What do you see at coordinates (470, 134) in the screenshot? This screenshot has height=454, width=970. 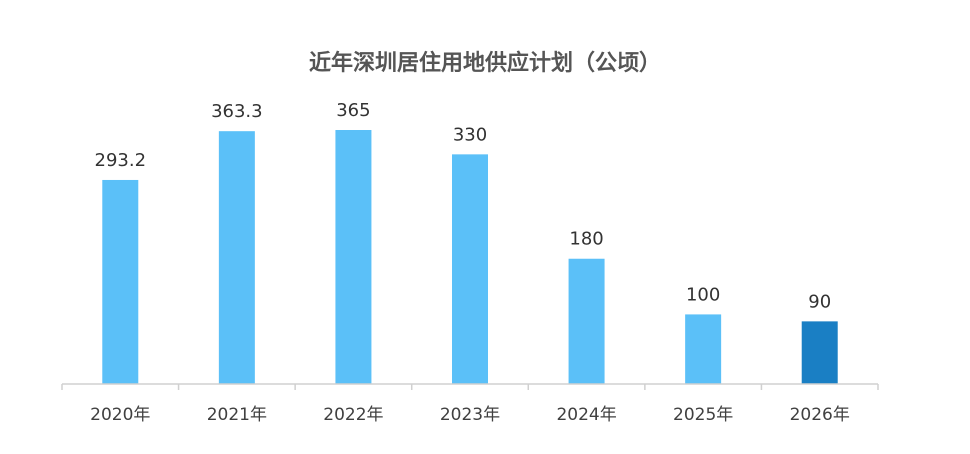 I see `data-label-2023年: 330` at bounding box center [470, 134].